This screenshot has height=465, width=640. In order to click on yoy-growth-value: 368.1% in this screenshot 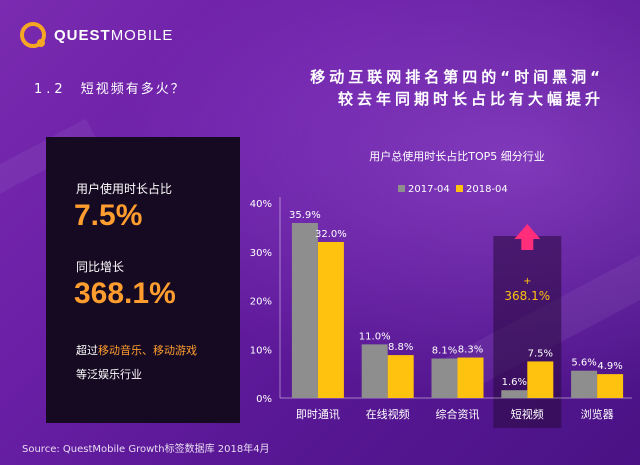, I will do `click(125, 293)`.